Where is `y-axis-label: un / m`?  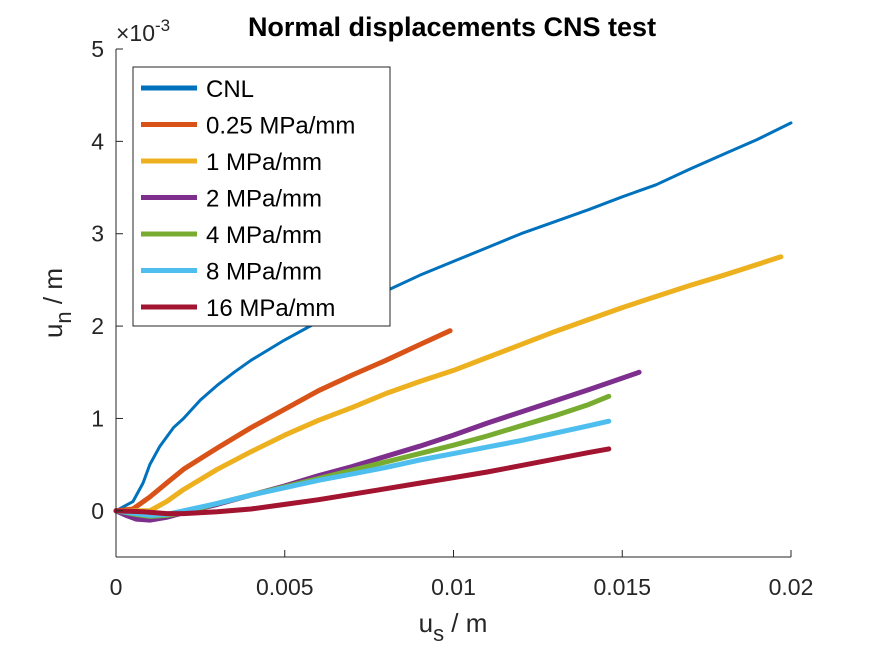 y-axis-label: un / m is located at coordinates (57, 303).